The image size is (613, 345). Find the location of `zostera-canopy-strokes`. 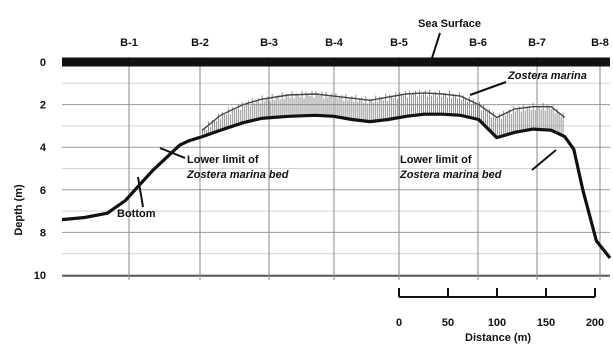

zostera-canopy-strokes is located at coordinates (382, 113).